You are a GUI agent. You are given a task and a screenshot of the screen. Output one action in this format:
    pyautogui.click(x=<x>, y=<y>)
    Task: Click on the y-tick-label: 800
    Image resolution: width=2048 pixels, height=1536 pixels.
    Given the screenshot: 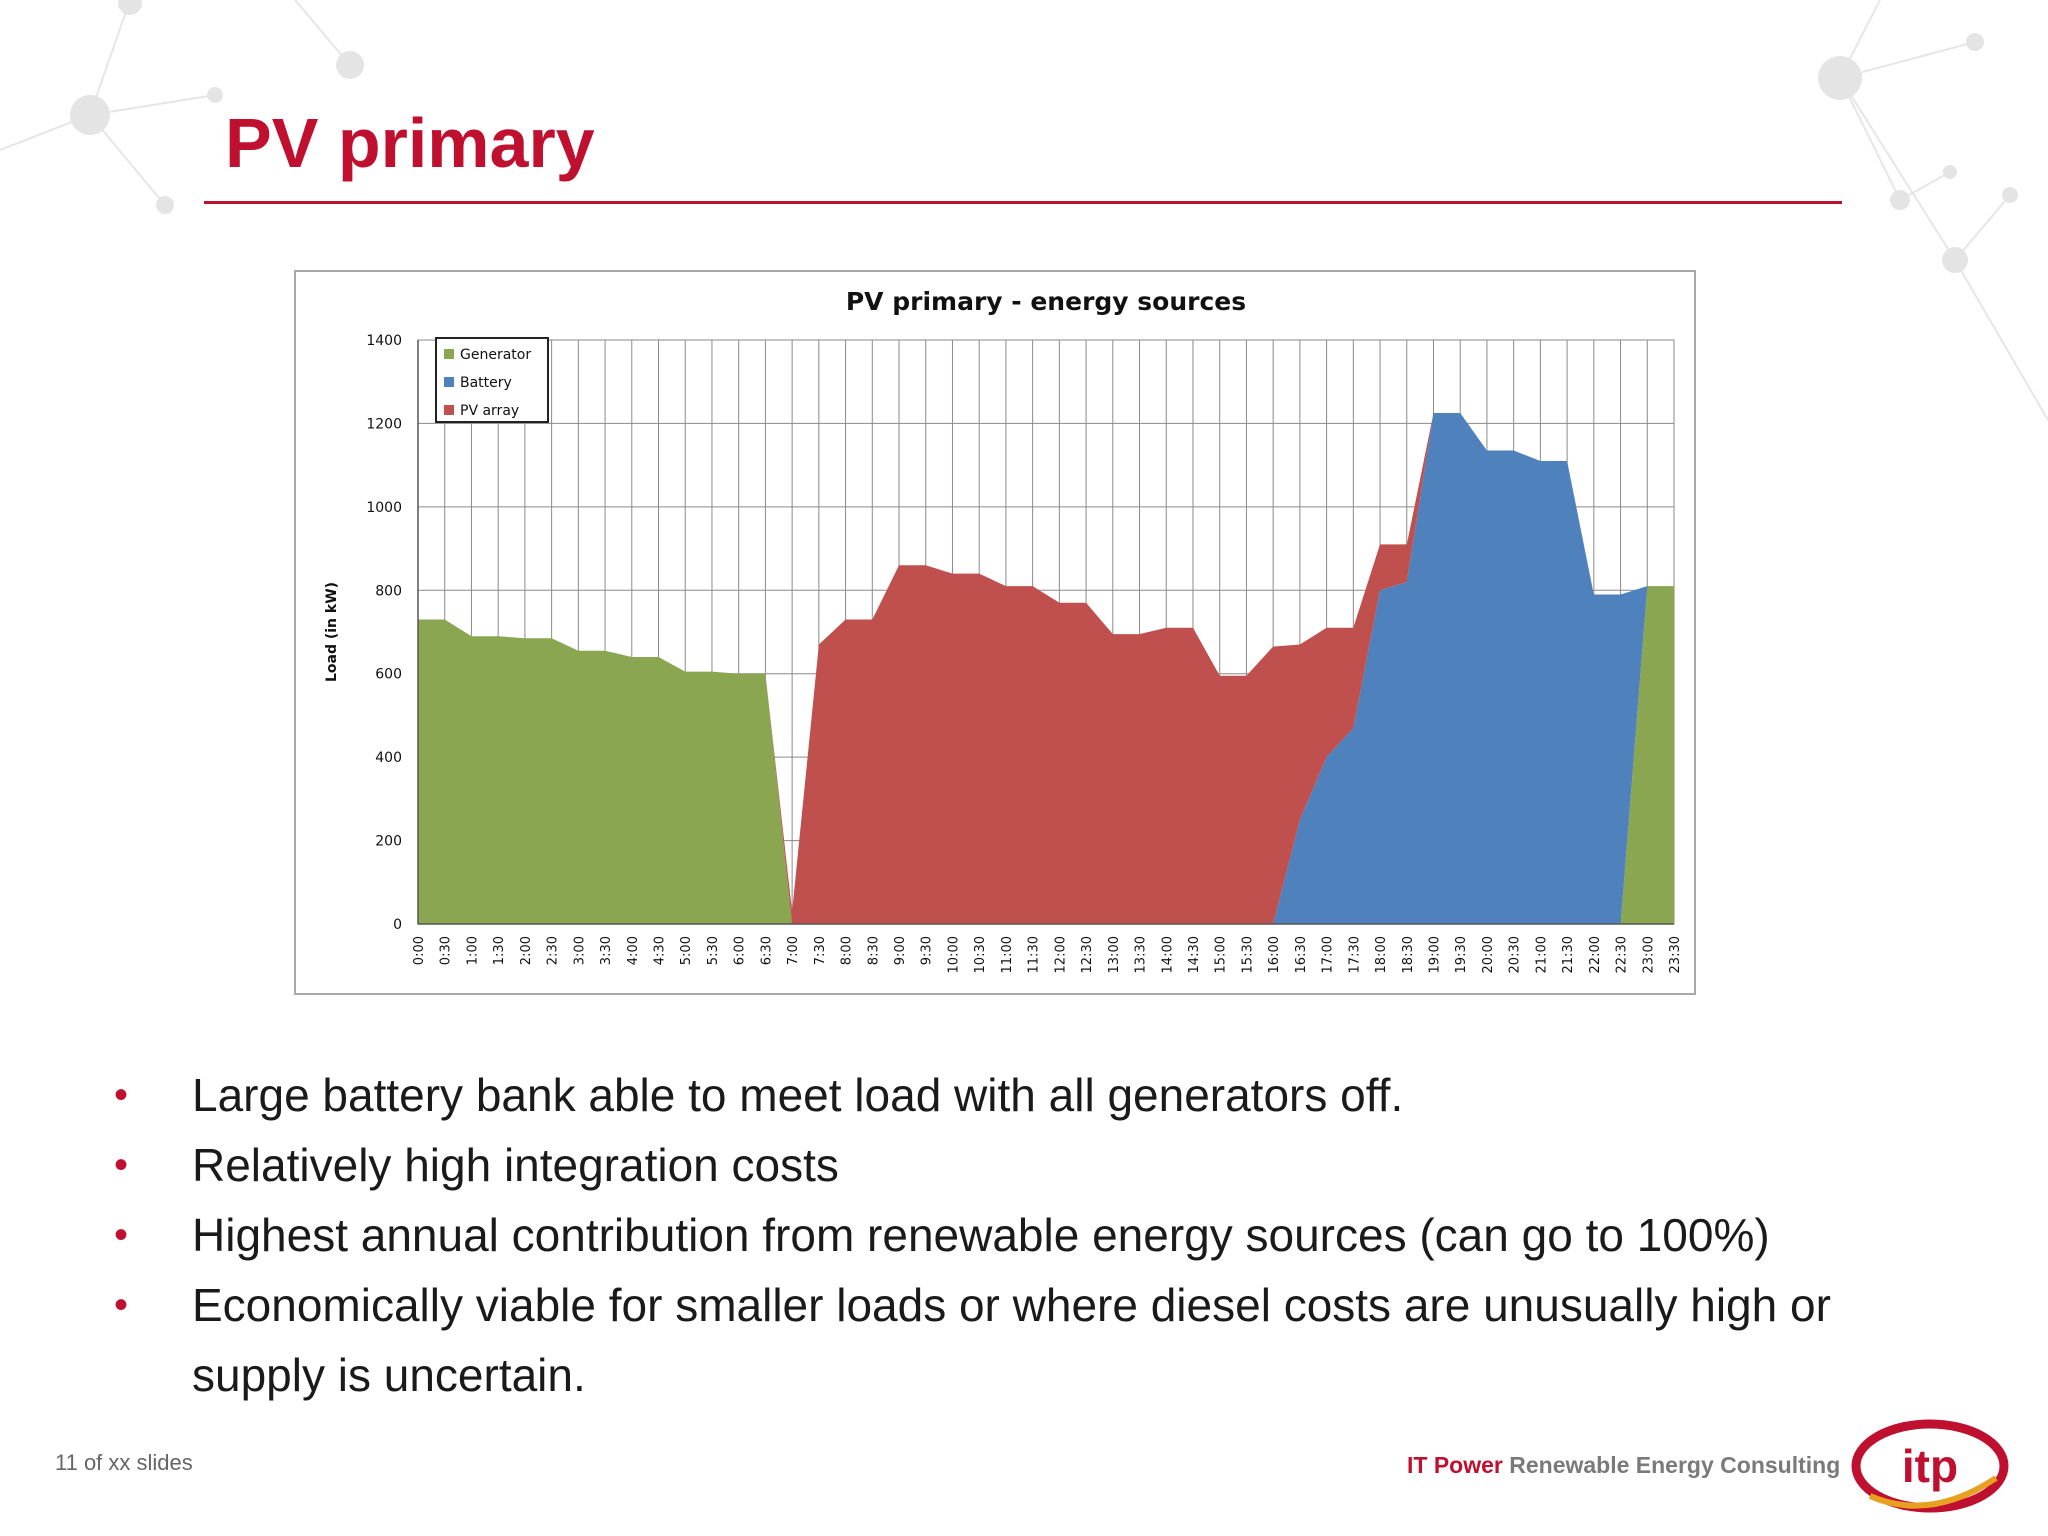 What is the action you would take?
    pyautogui.click(x=388, y=591)
    